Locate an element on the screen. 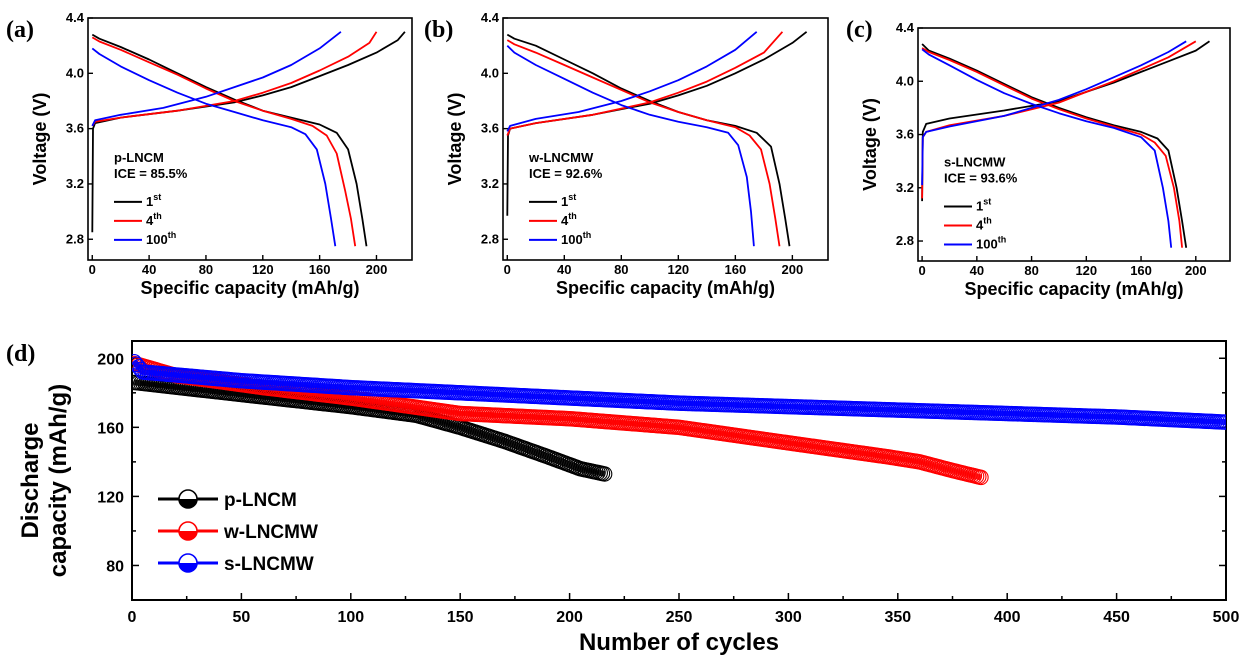 The width and height of the screenshot is (1247, 668). series-s-LNCMW is located at coordinates (679, 391).